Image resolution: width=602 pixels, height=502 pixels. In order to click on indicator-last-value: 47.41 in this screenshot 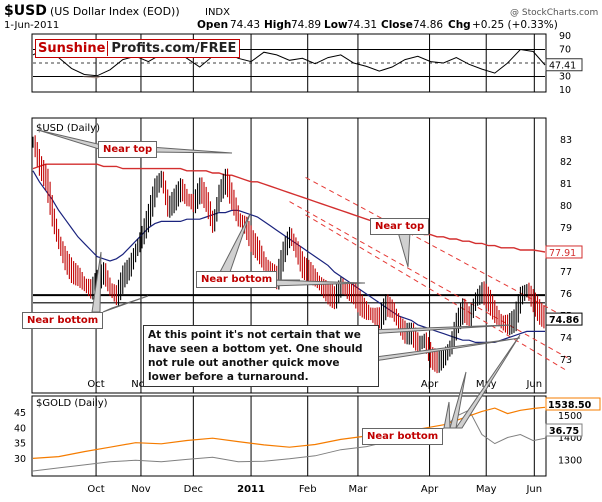, I will do `click(562, 66)`.